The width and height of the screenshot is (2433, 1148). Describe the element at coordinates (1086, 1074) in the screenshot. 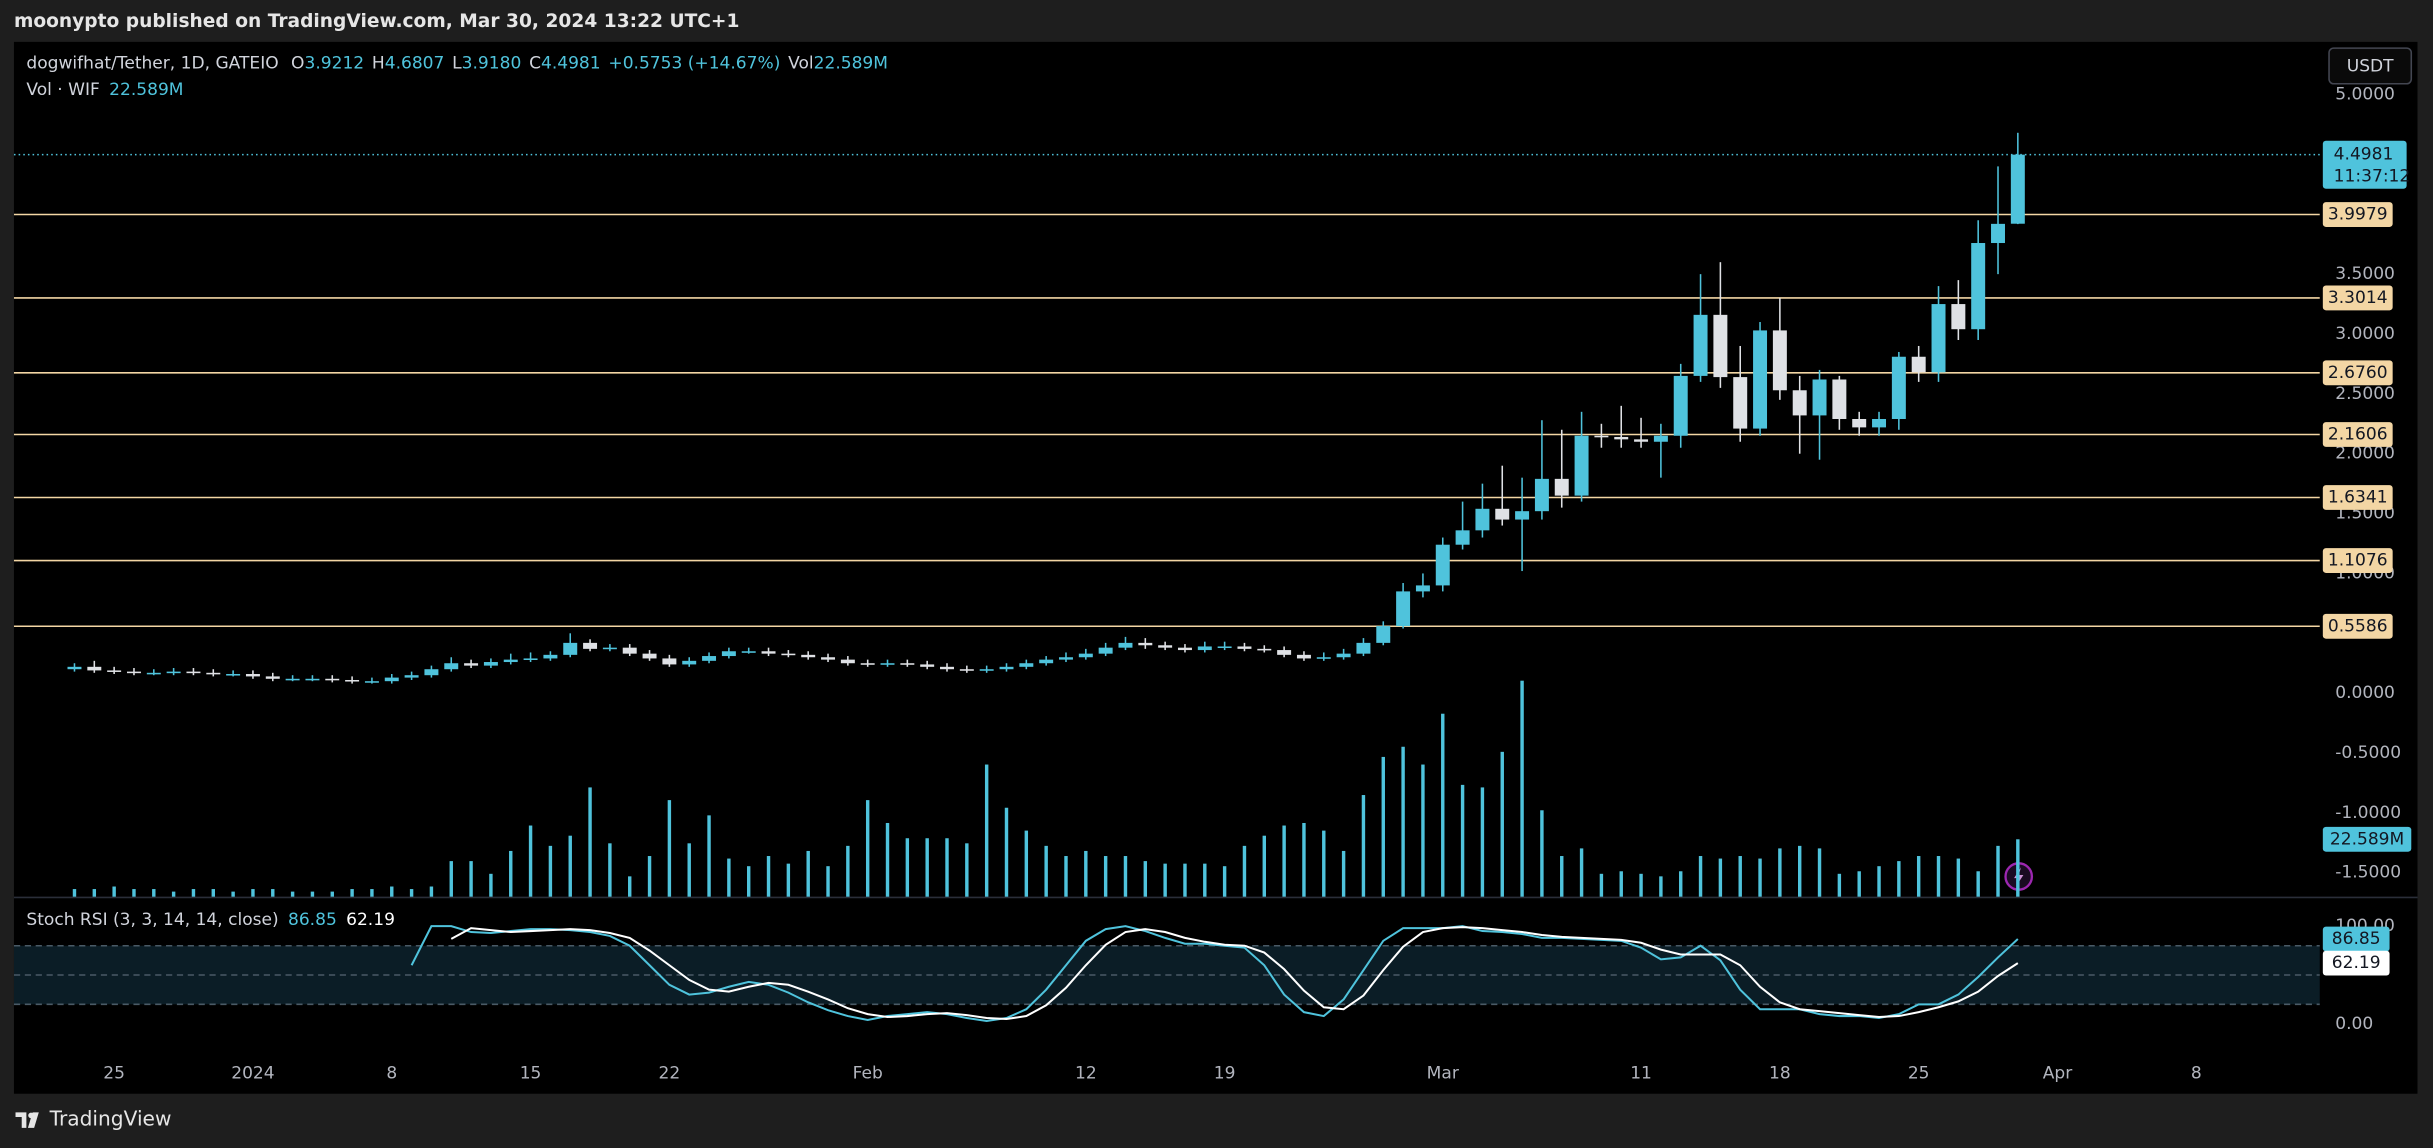

I see `x-tick-label: 12` at that location.